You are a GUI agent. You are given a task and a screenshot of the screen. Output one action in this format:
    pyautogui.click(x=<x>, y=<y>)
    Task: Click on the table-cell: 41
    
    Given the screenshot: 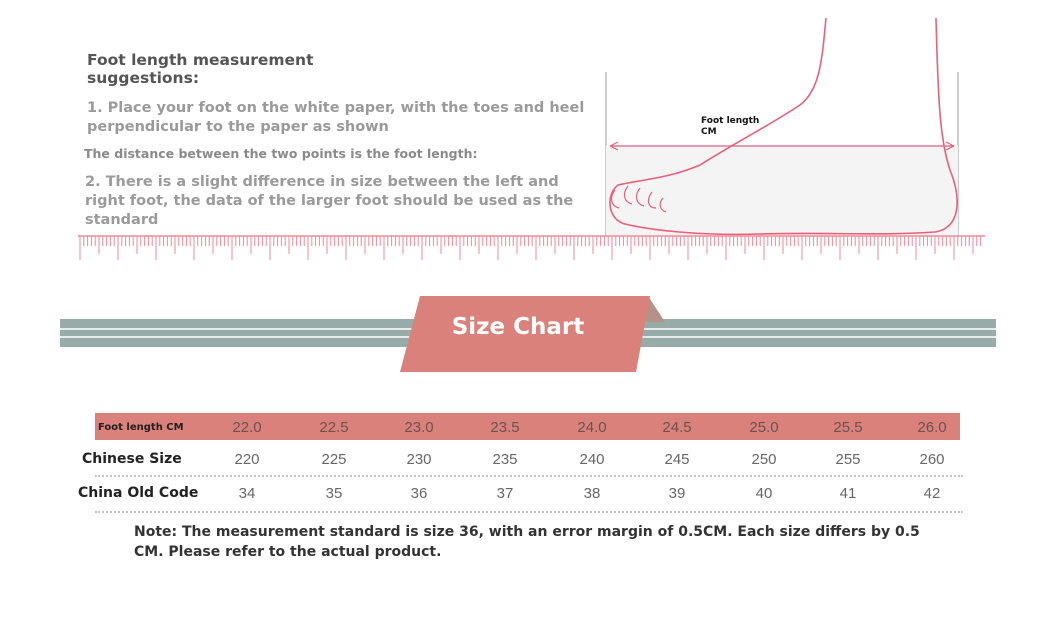 What is the action you would take?
    pyautogui.click(x=848, y=493)
    